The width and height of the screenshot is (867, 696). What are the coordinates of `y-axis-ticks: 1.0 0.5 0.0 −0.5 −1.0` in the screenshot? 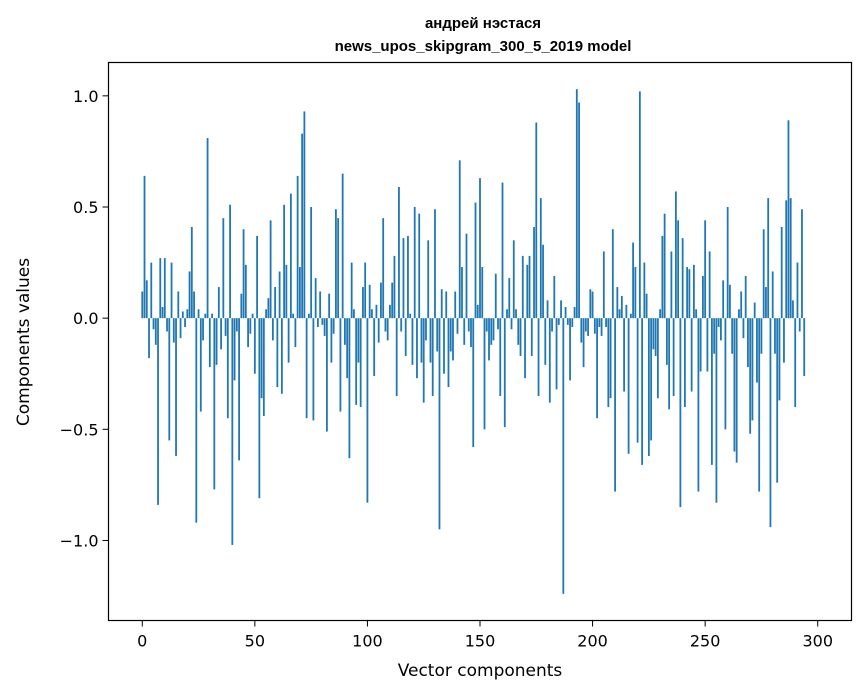 It's located at (84, 318).